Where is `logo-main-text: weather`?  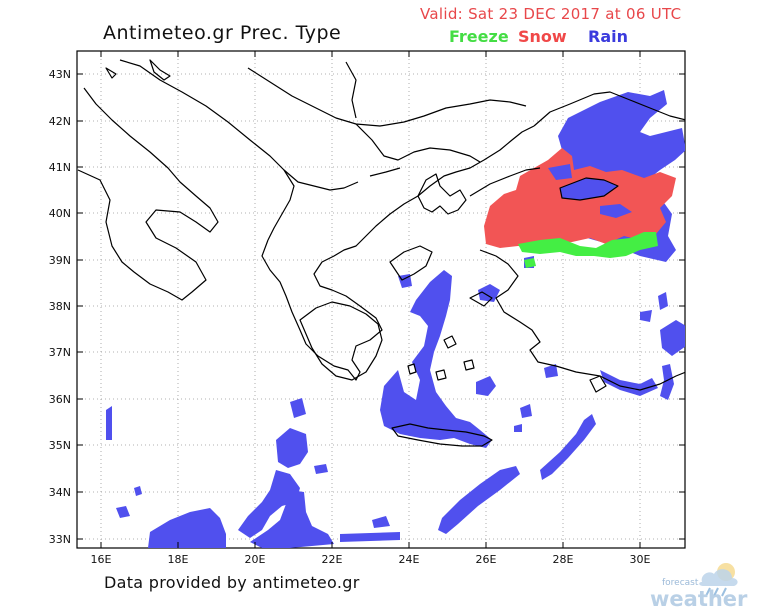 logo-main-text: weather is located at coordinates (698, 599).